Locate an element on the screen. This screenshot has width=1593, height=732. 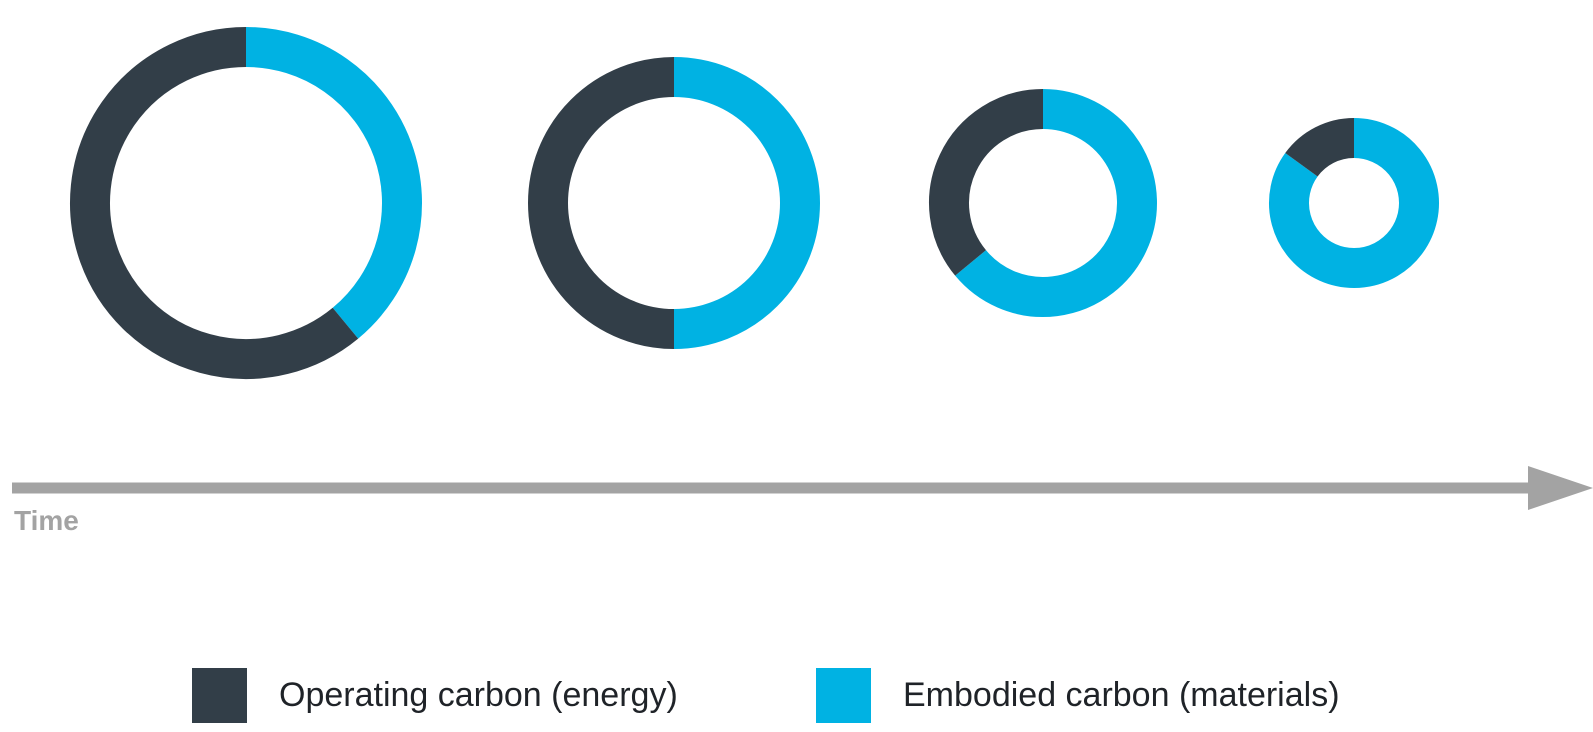
ring-1-embodied-arc is located at coordinates (333, 183).